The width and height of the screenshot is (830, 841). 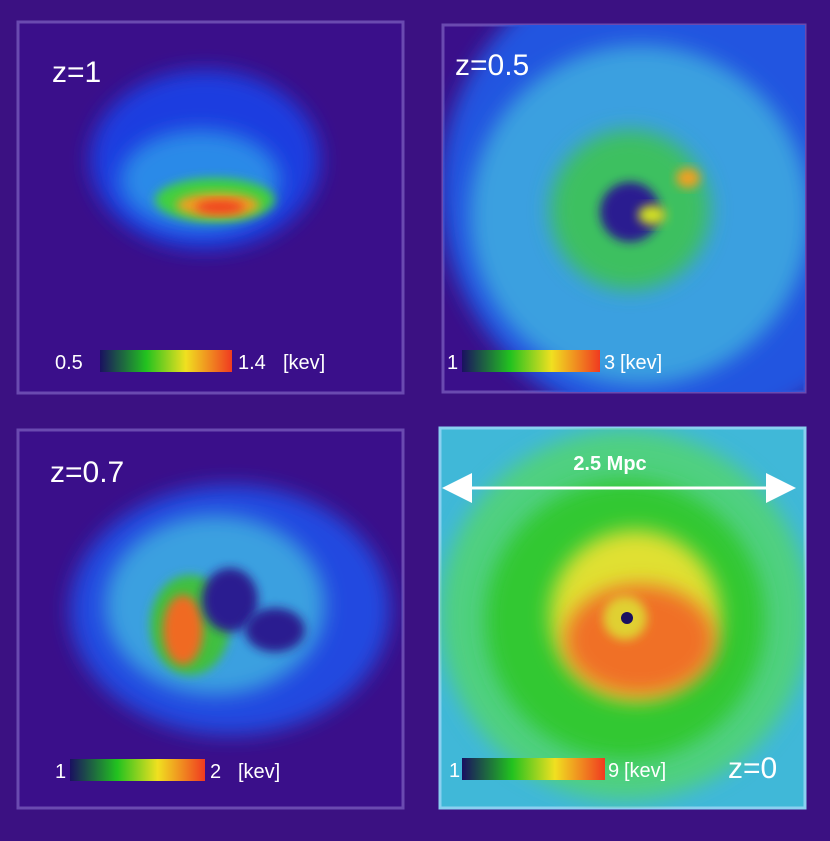 I want to click on panel-label: z=0.5, so click(x=492, y=65).